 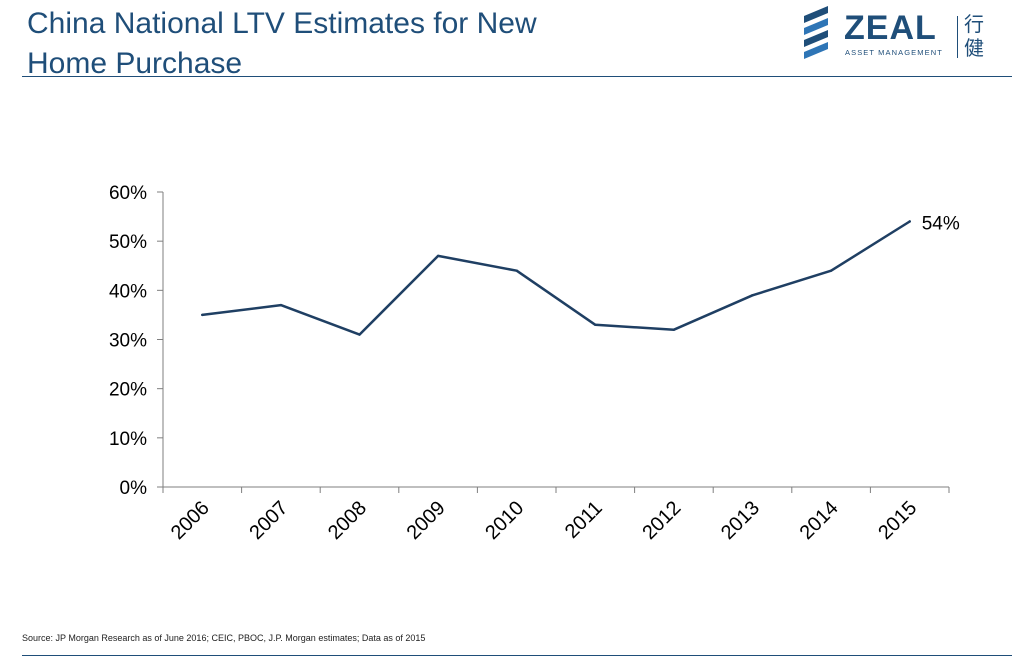 What do you see at coordinates (584, 520) in the screenshot?
I see `x-tick-label: 2011` at bounding box center [584, 520].